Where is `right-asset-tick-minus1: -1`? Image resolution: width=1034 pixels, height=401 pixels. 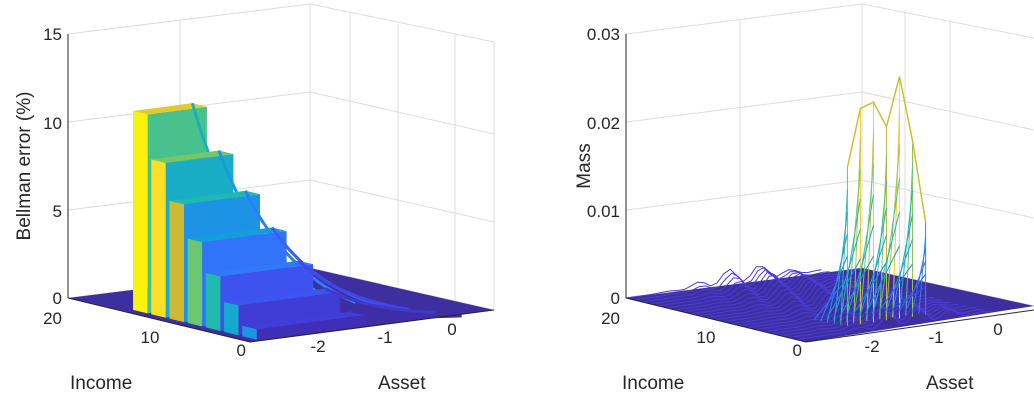 right-asset-tick-minus1: -1 is located at coordinates (935, 337).